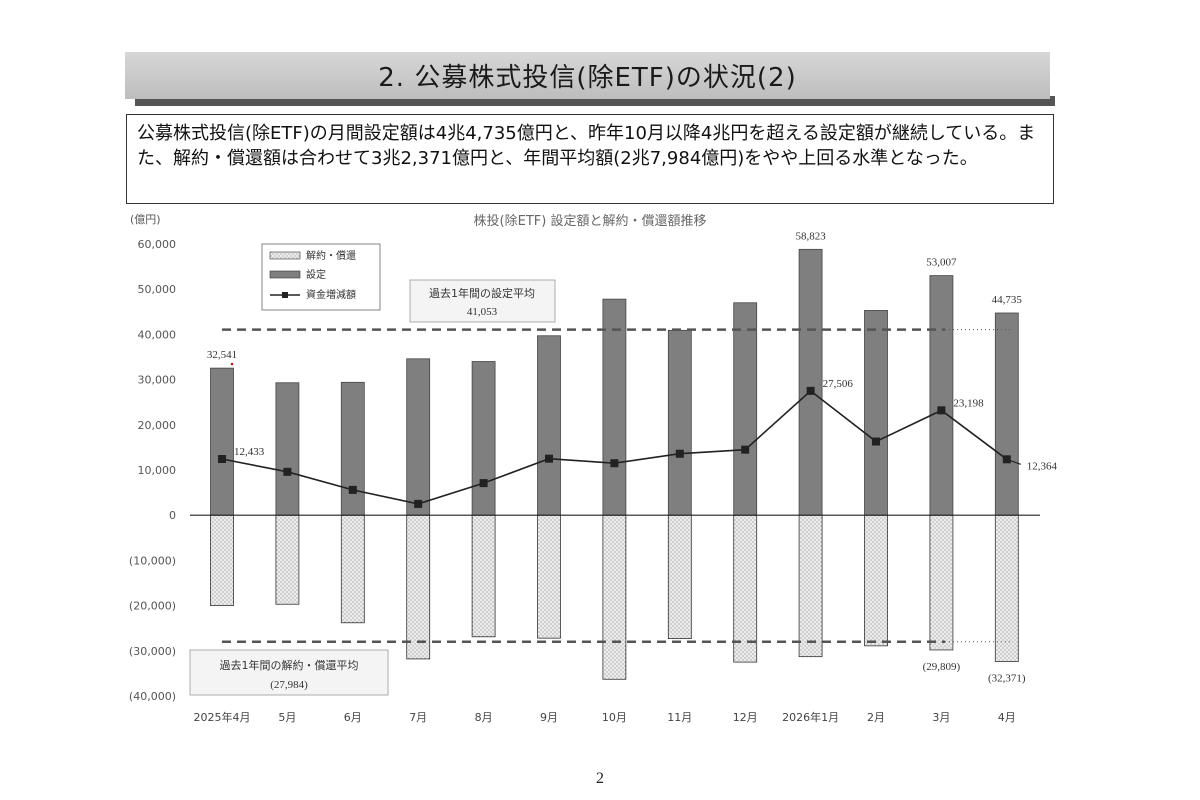 This screenshot has width=1200, height=800. What do you see at coordinates (600, 778) in the screenshot?
I see `page-number: 2` at bounding box center [600, 778].